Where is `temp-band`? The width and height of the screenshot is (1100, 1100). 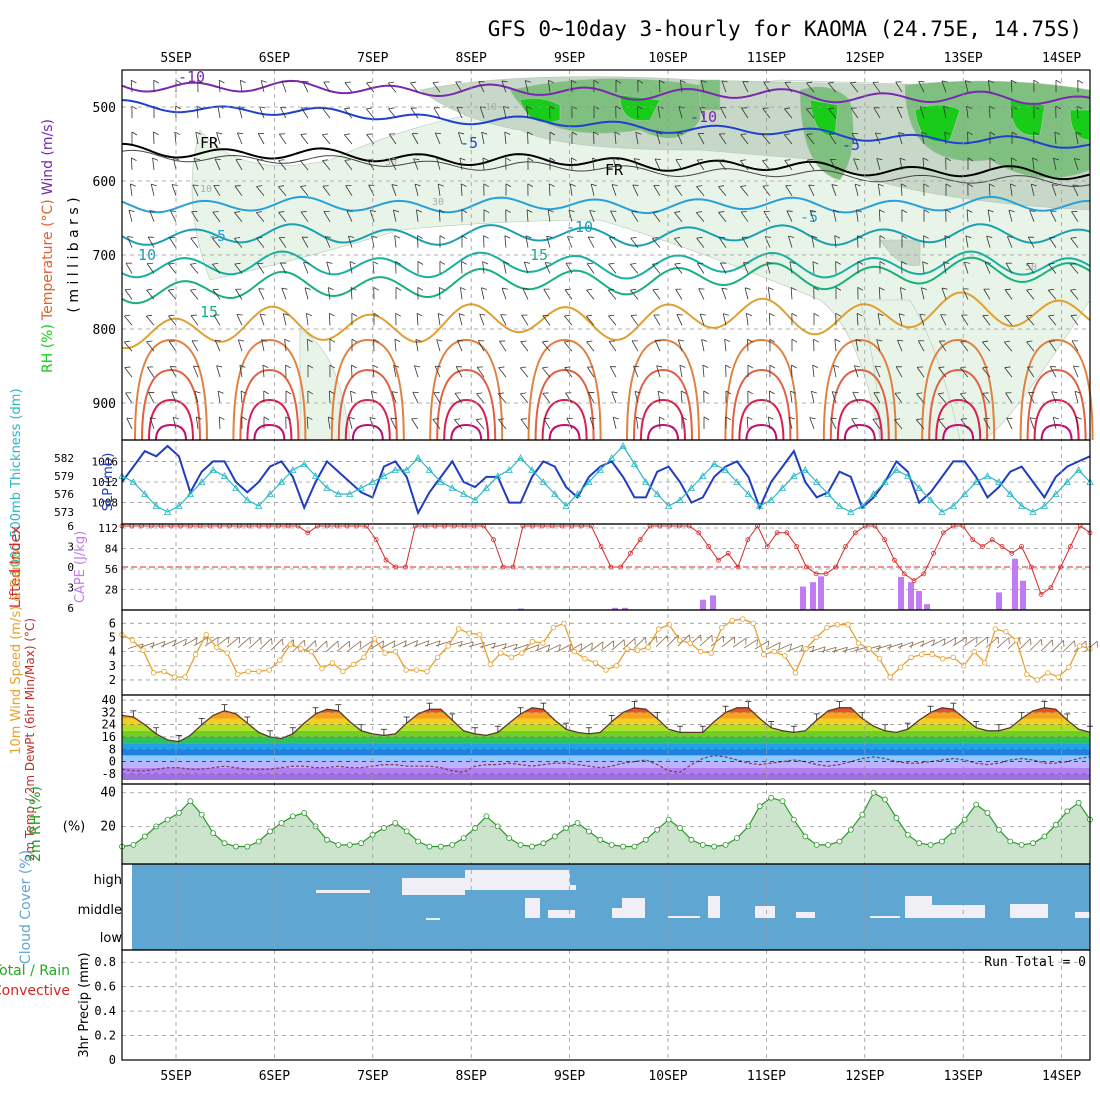
temp-band is located at coordinates (606, 721).